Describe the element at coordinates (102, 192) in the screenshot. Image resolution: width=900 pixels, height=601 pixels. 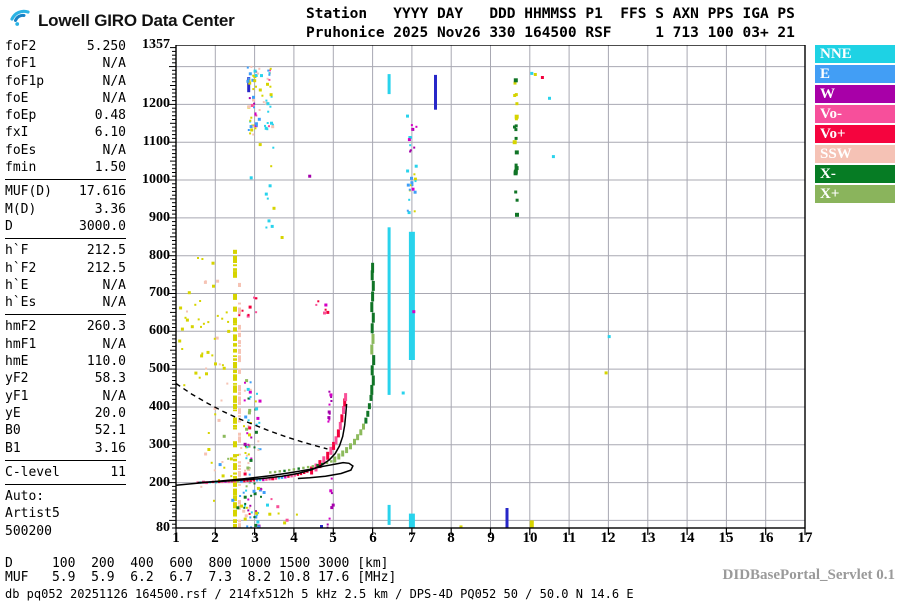
I see `param-value: 17.616` at that location.